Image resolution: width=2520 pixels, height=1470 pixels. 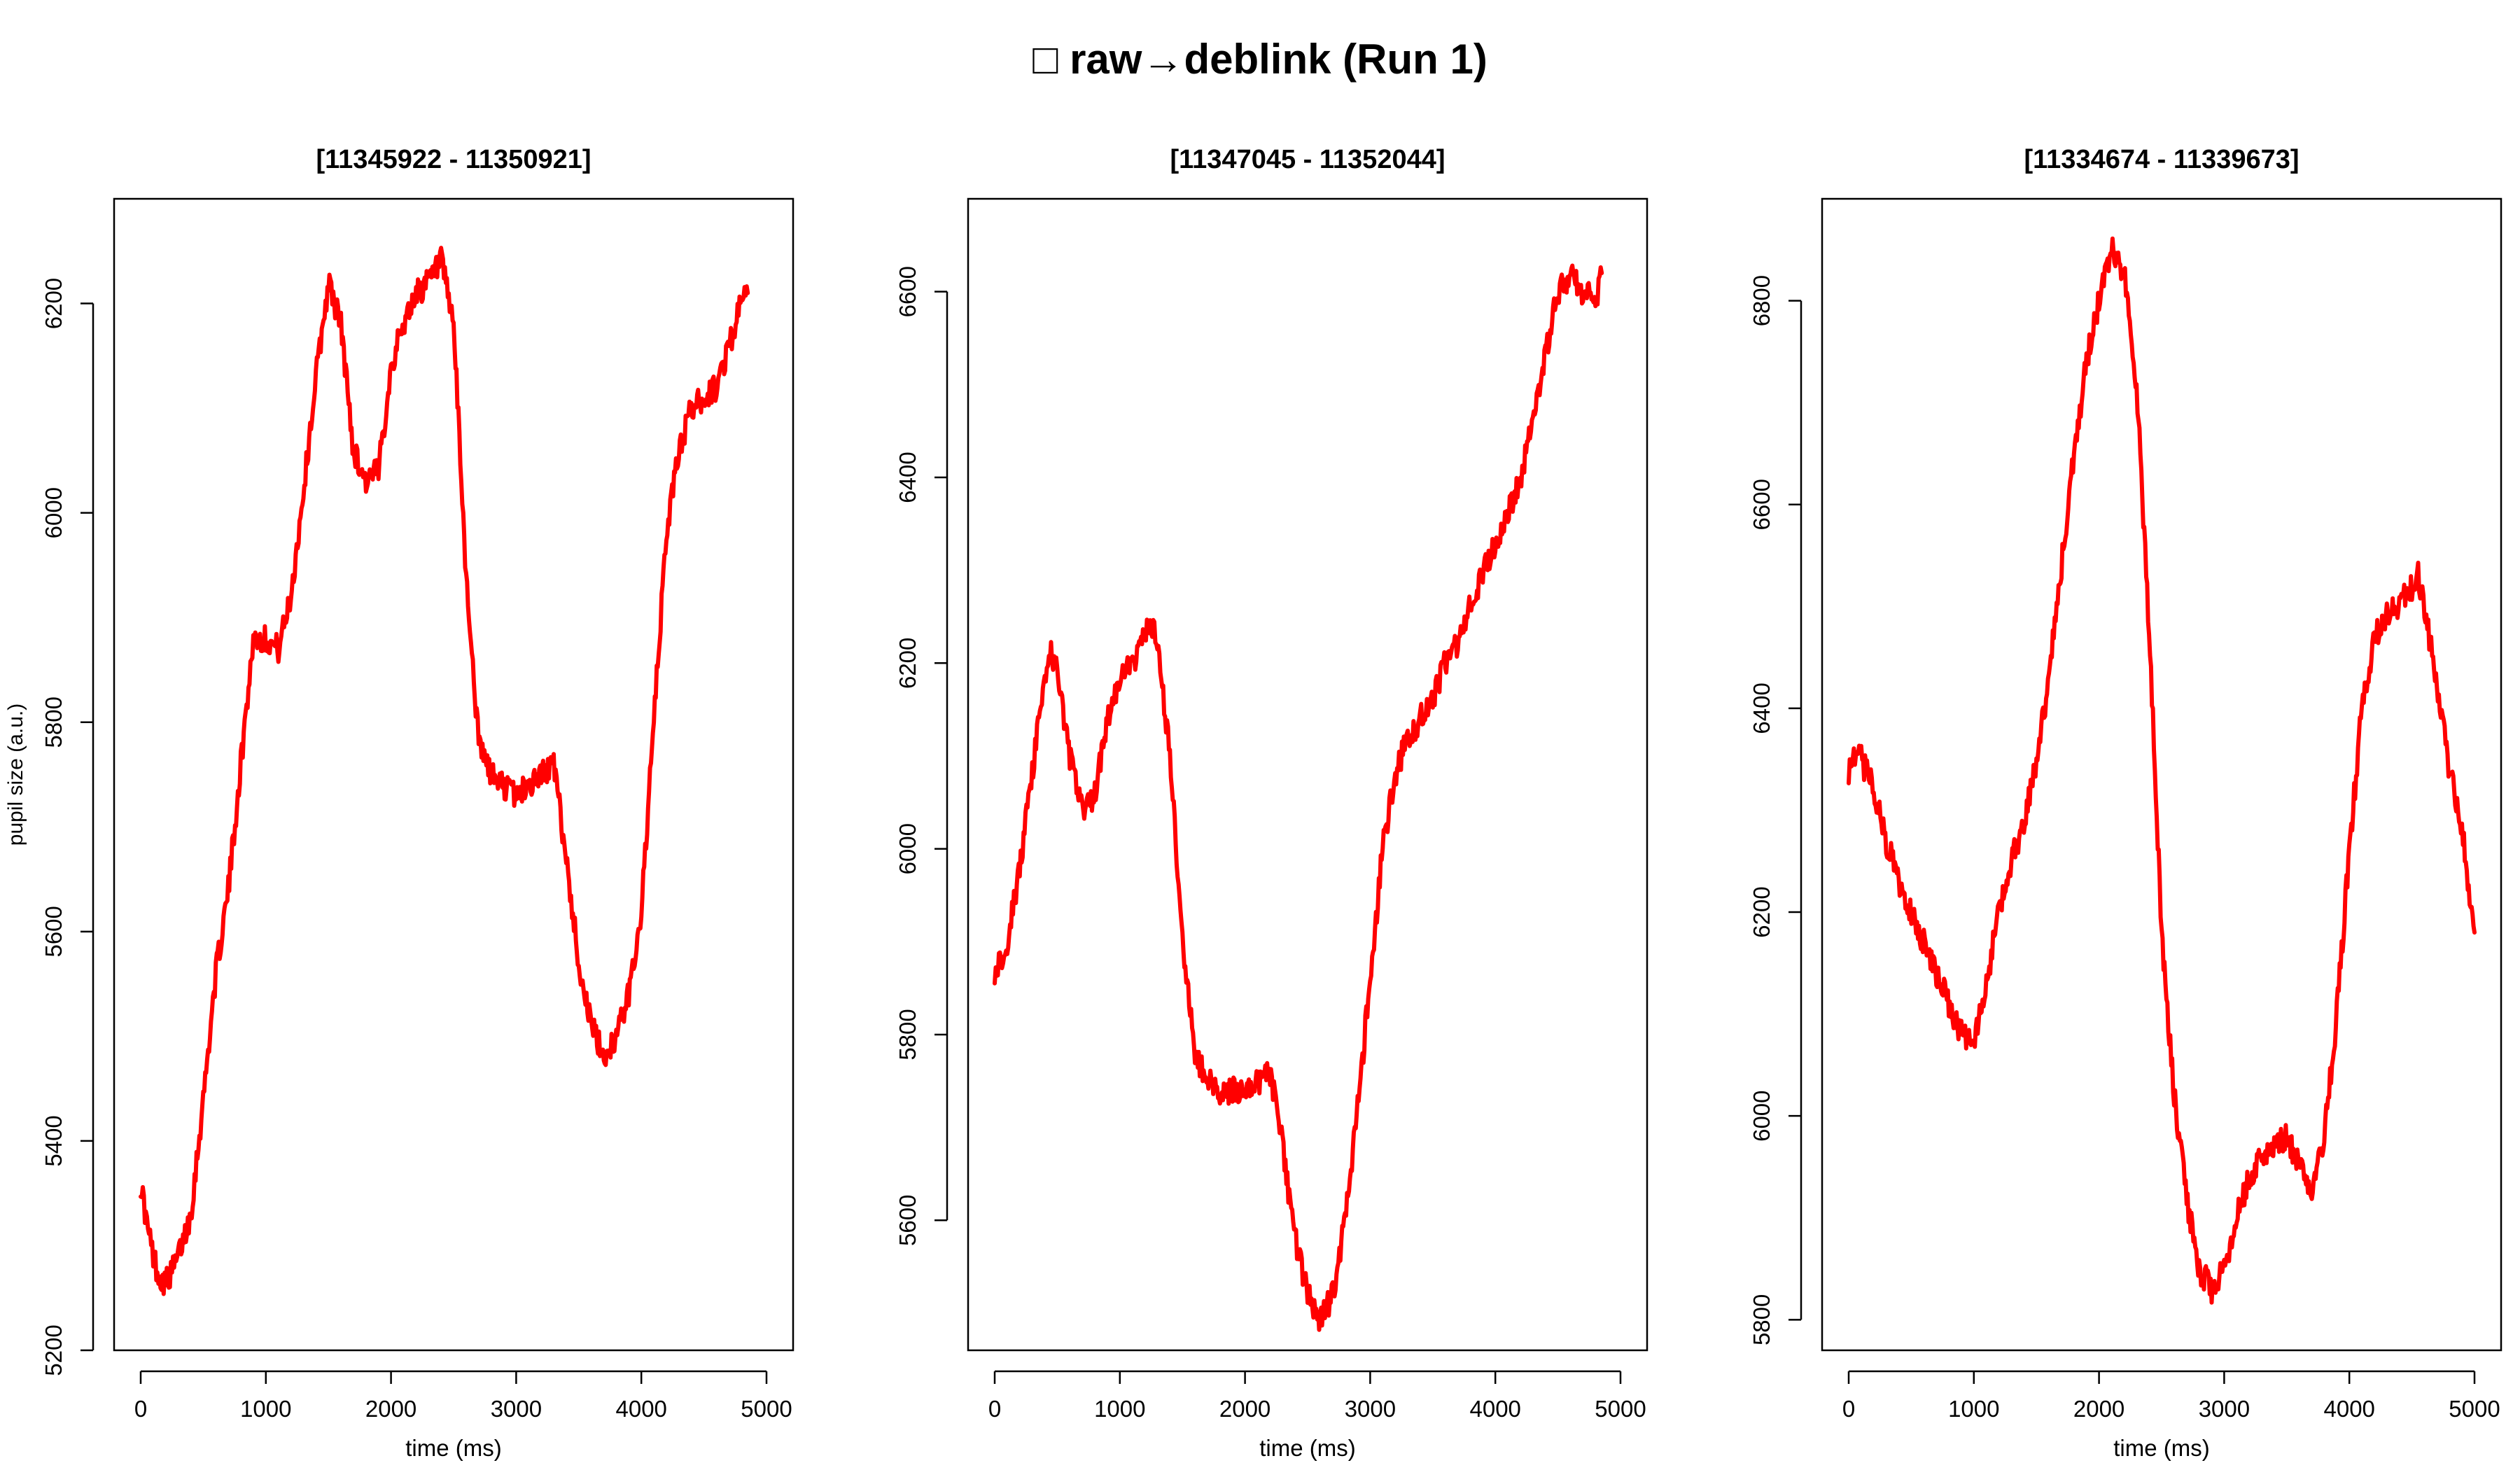 What do you see at coordinates (53, 1350) in the screenshot?
I see `y-tick-label: 5200` at bounding box center [53, 1350].